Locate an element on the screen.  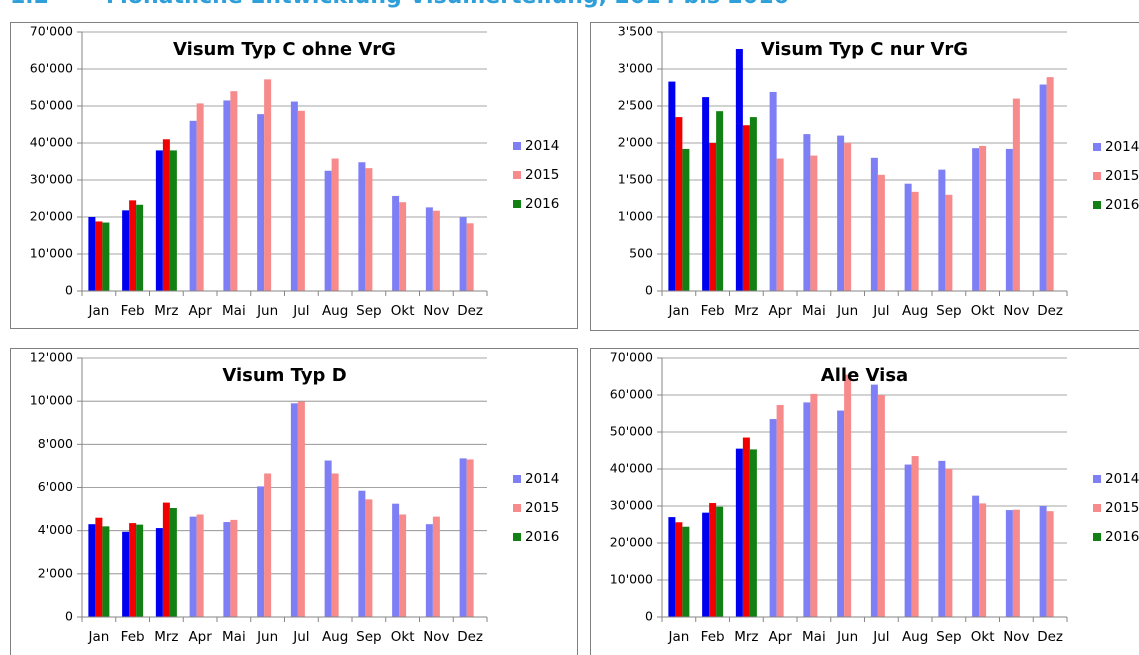
y-tick-label: 40'000 is located at coordinates (631, 468).